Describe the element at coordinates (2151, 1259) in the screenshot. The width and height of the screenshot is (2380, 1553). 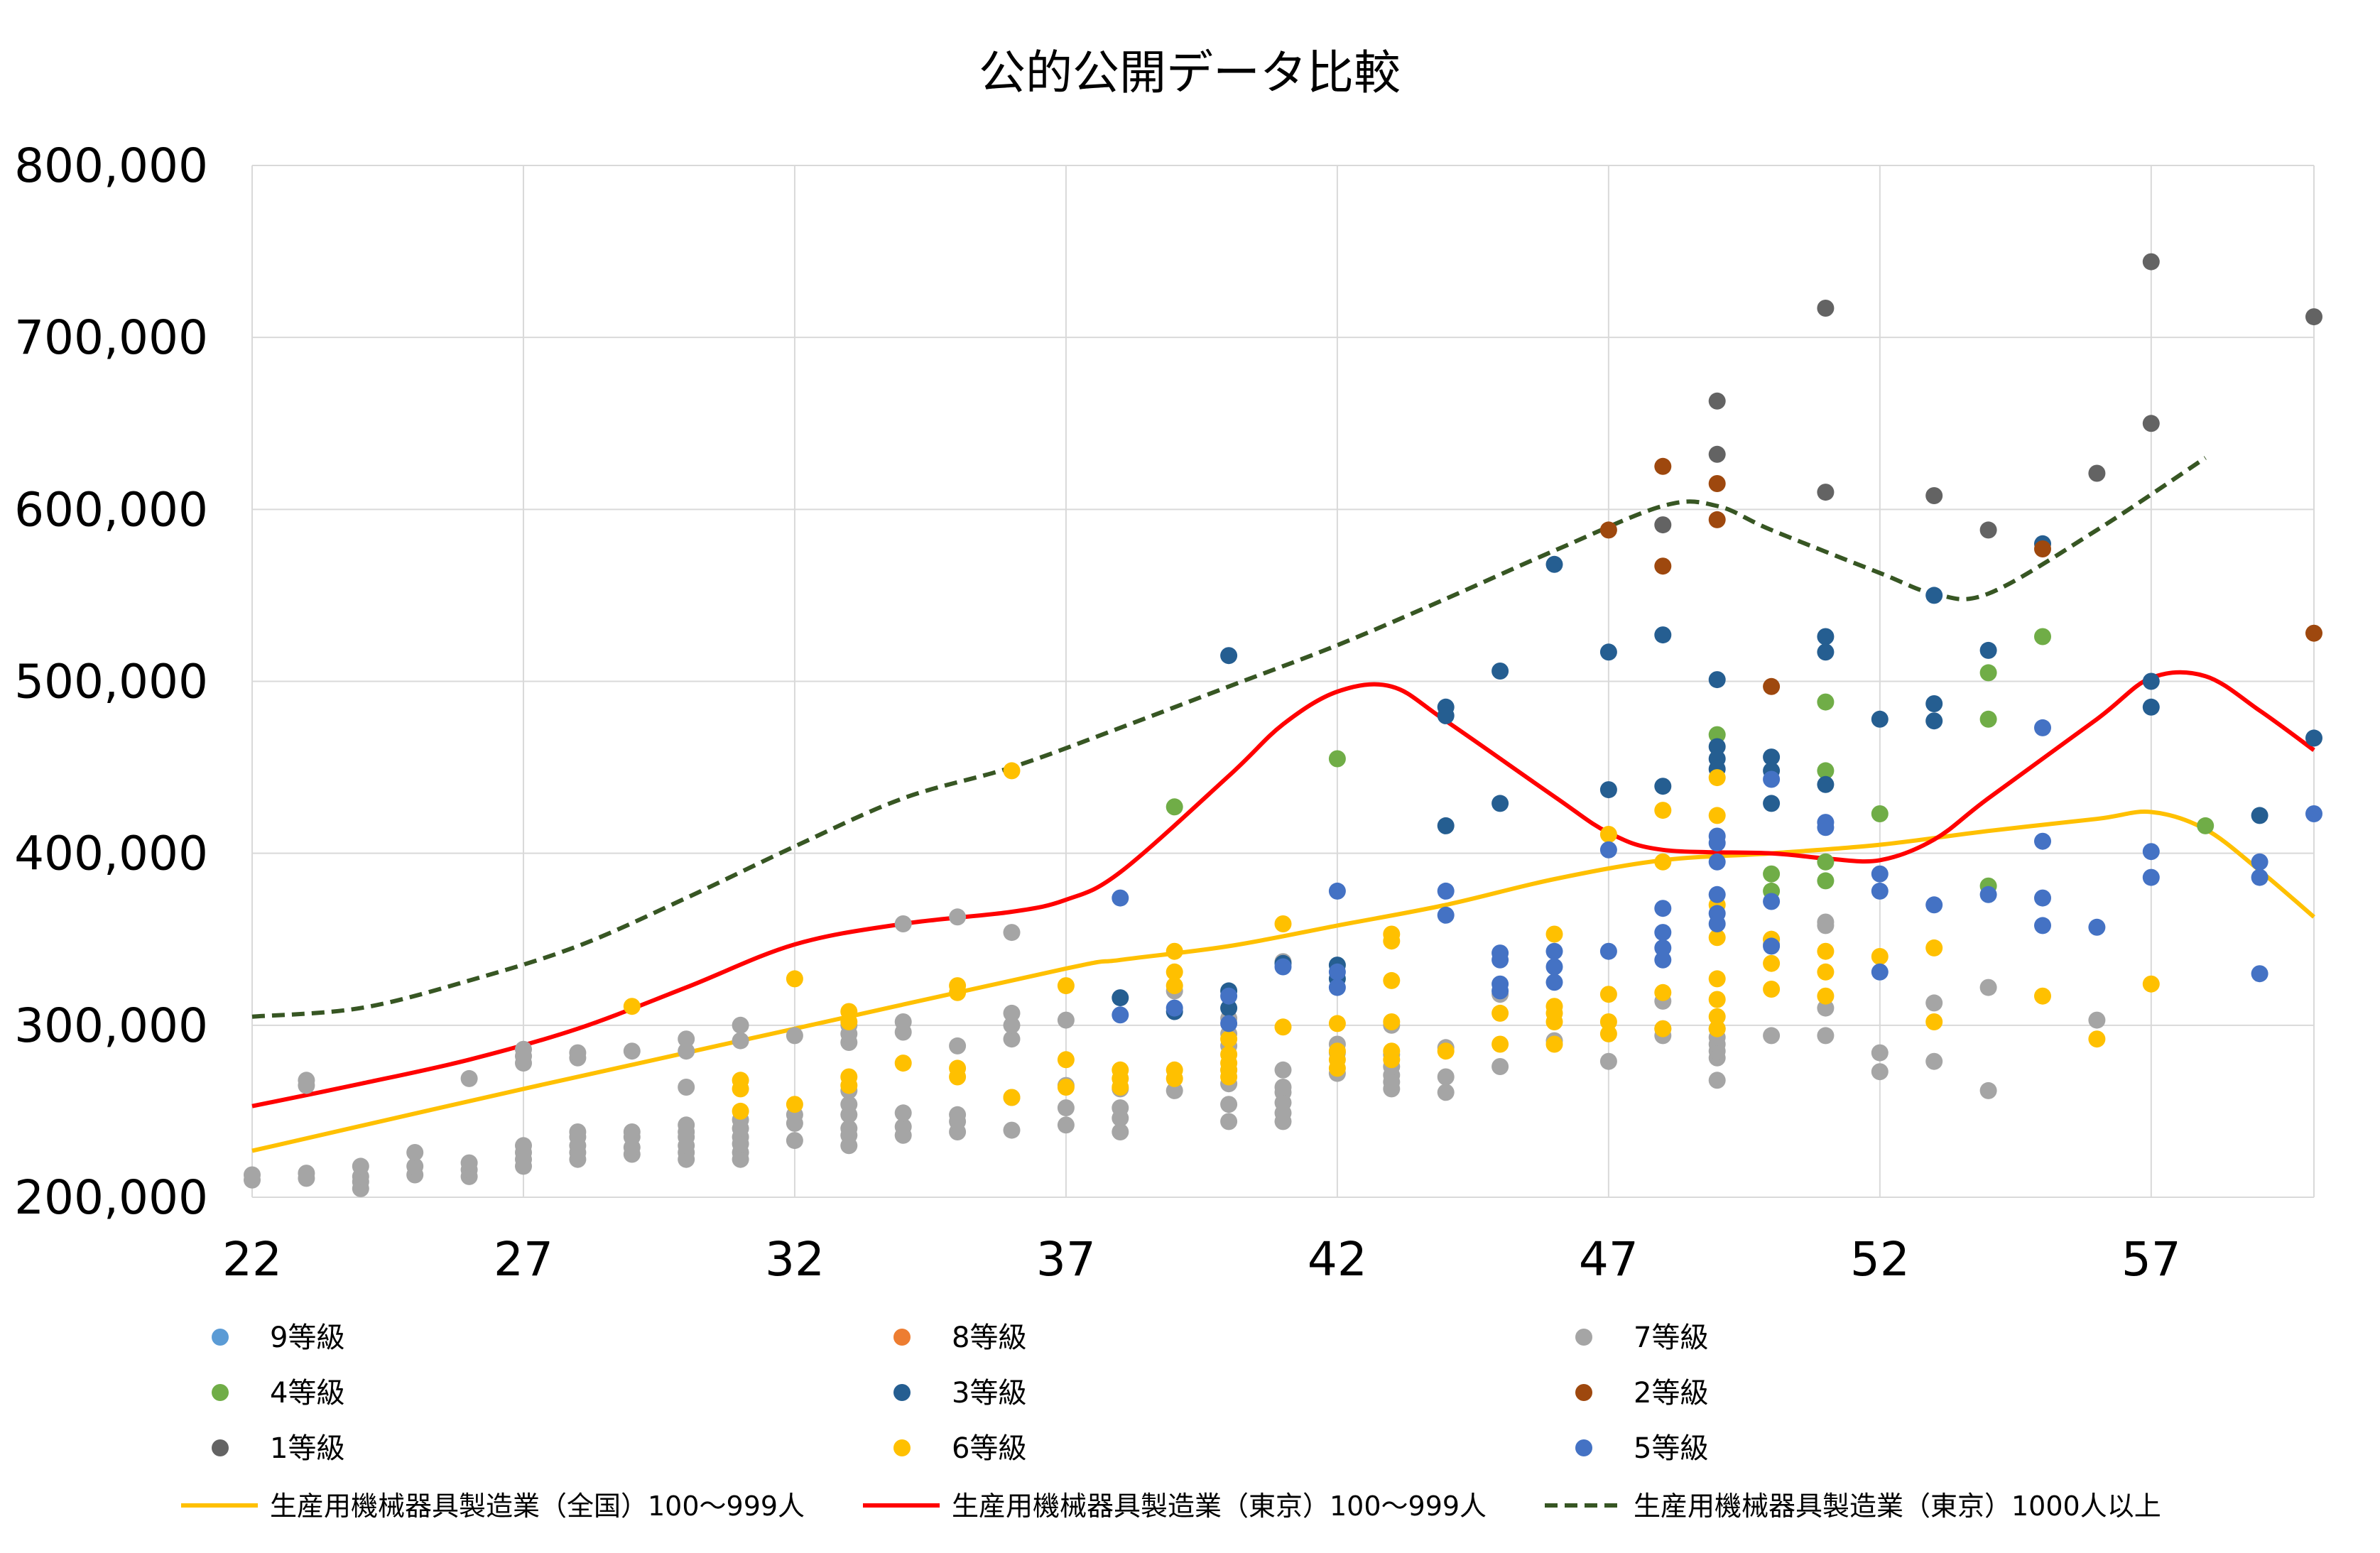
I see `x-tick-label: 57` at that location.